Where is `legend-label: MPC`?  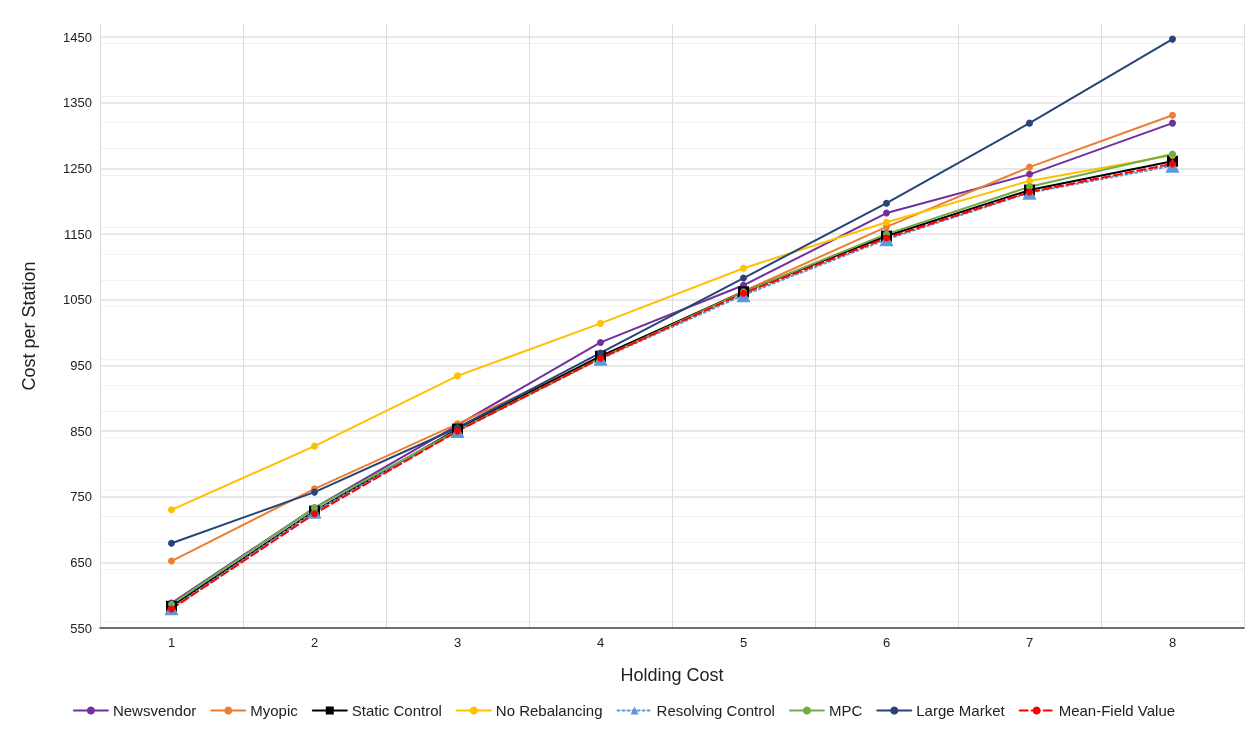
legend-label: MPC is located at coordinates (845, 710).